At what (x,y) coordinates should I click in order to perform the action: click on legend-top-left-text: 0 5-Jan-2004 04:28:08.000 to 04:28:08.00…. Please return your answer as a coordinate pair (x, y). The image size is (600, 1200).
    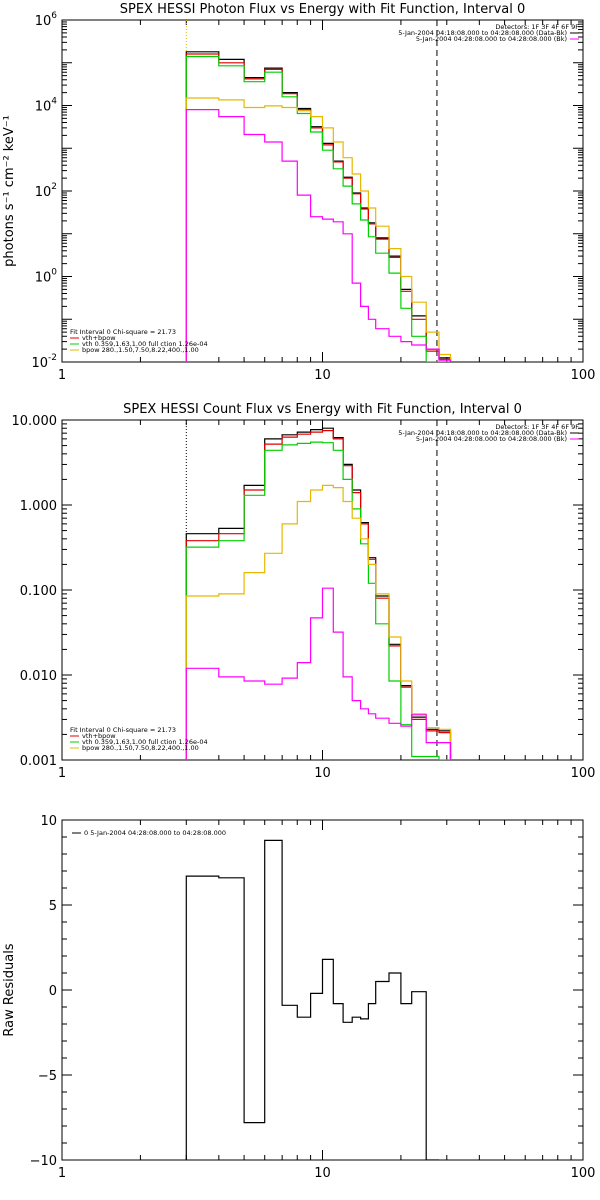
    Looking at the image, I should click on (155, 833).